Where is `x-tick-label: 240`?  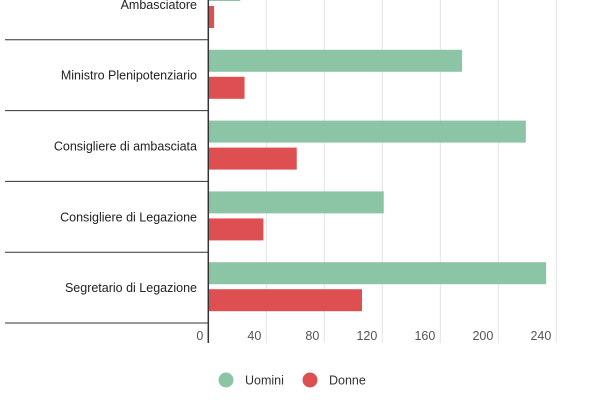 x-tick-label: 240 is located at coordinates (540, 336).